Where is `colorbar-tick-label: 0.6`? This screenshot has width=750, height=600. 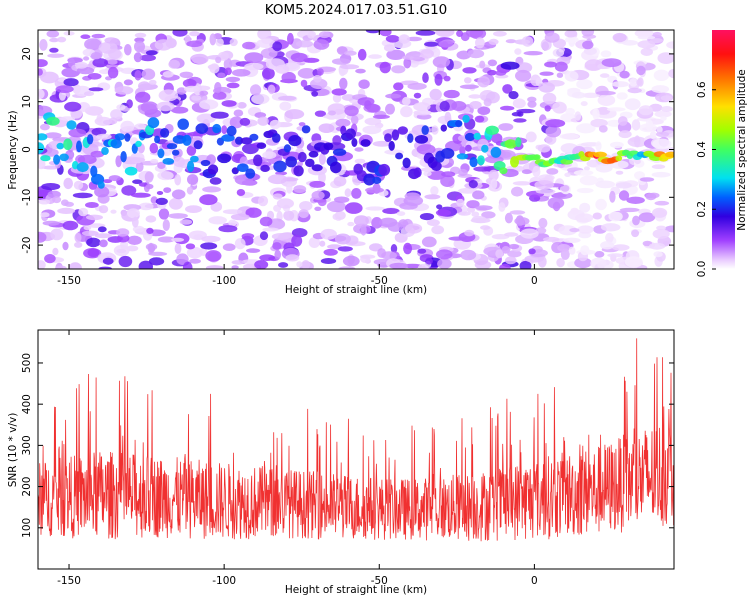
colorbar-tick-label: 0.6 is located at coordinates (702, 89).